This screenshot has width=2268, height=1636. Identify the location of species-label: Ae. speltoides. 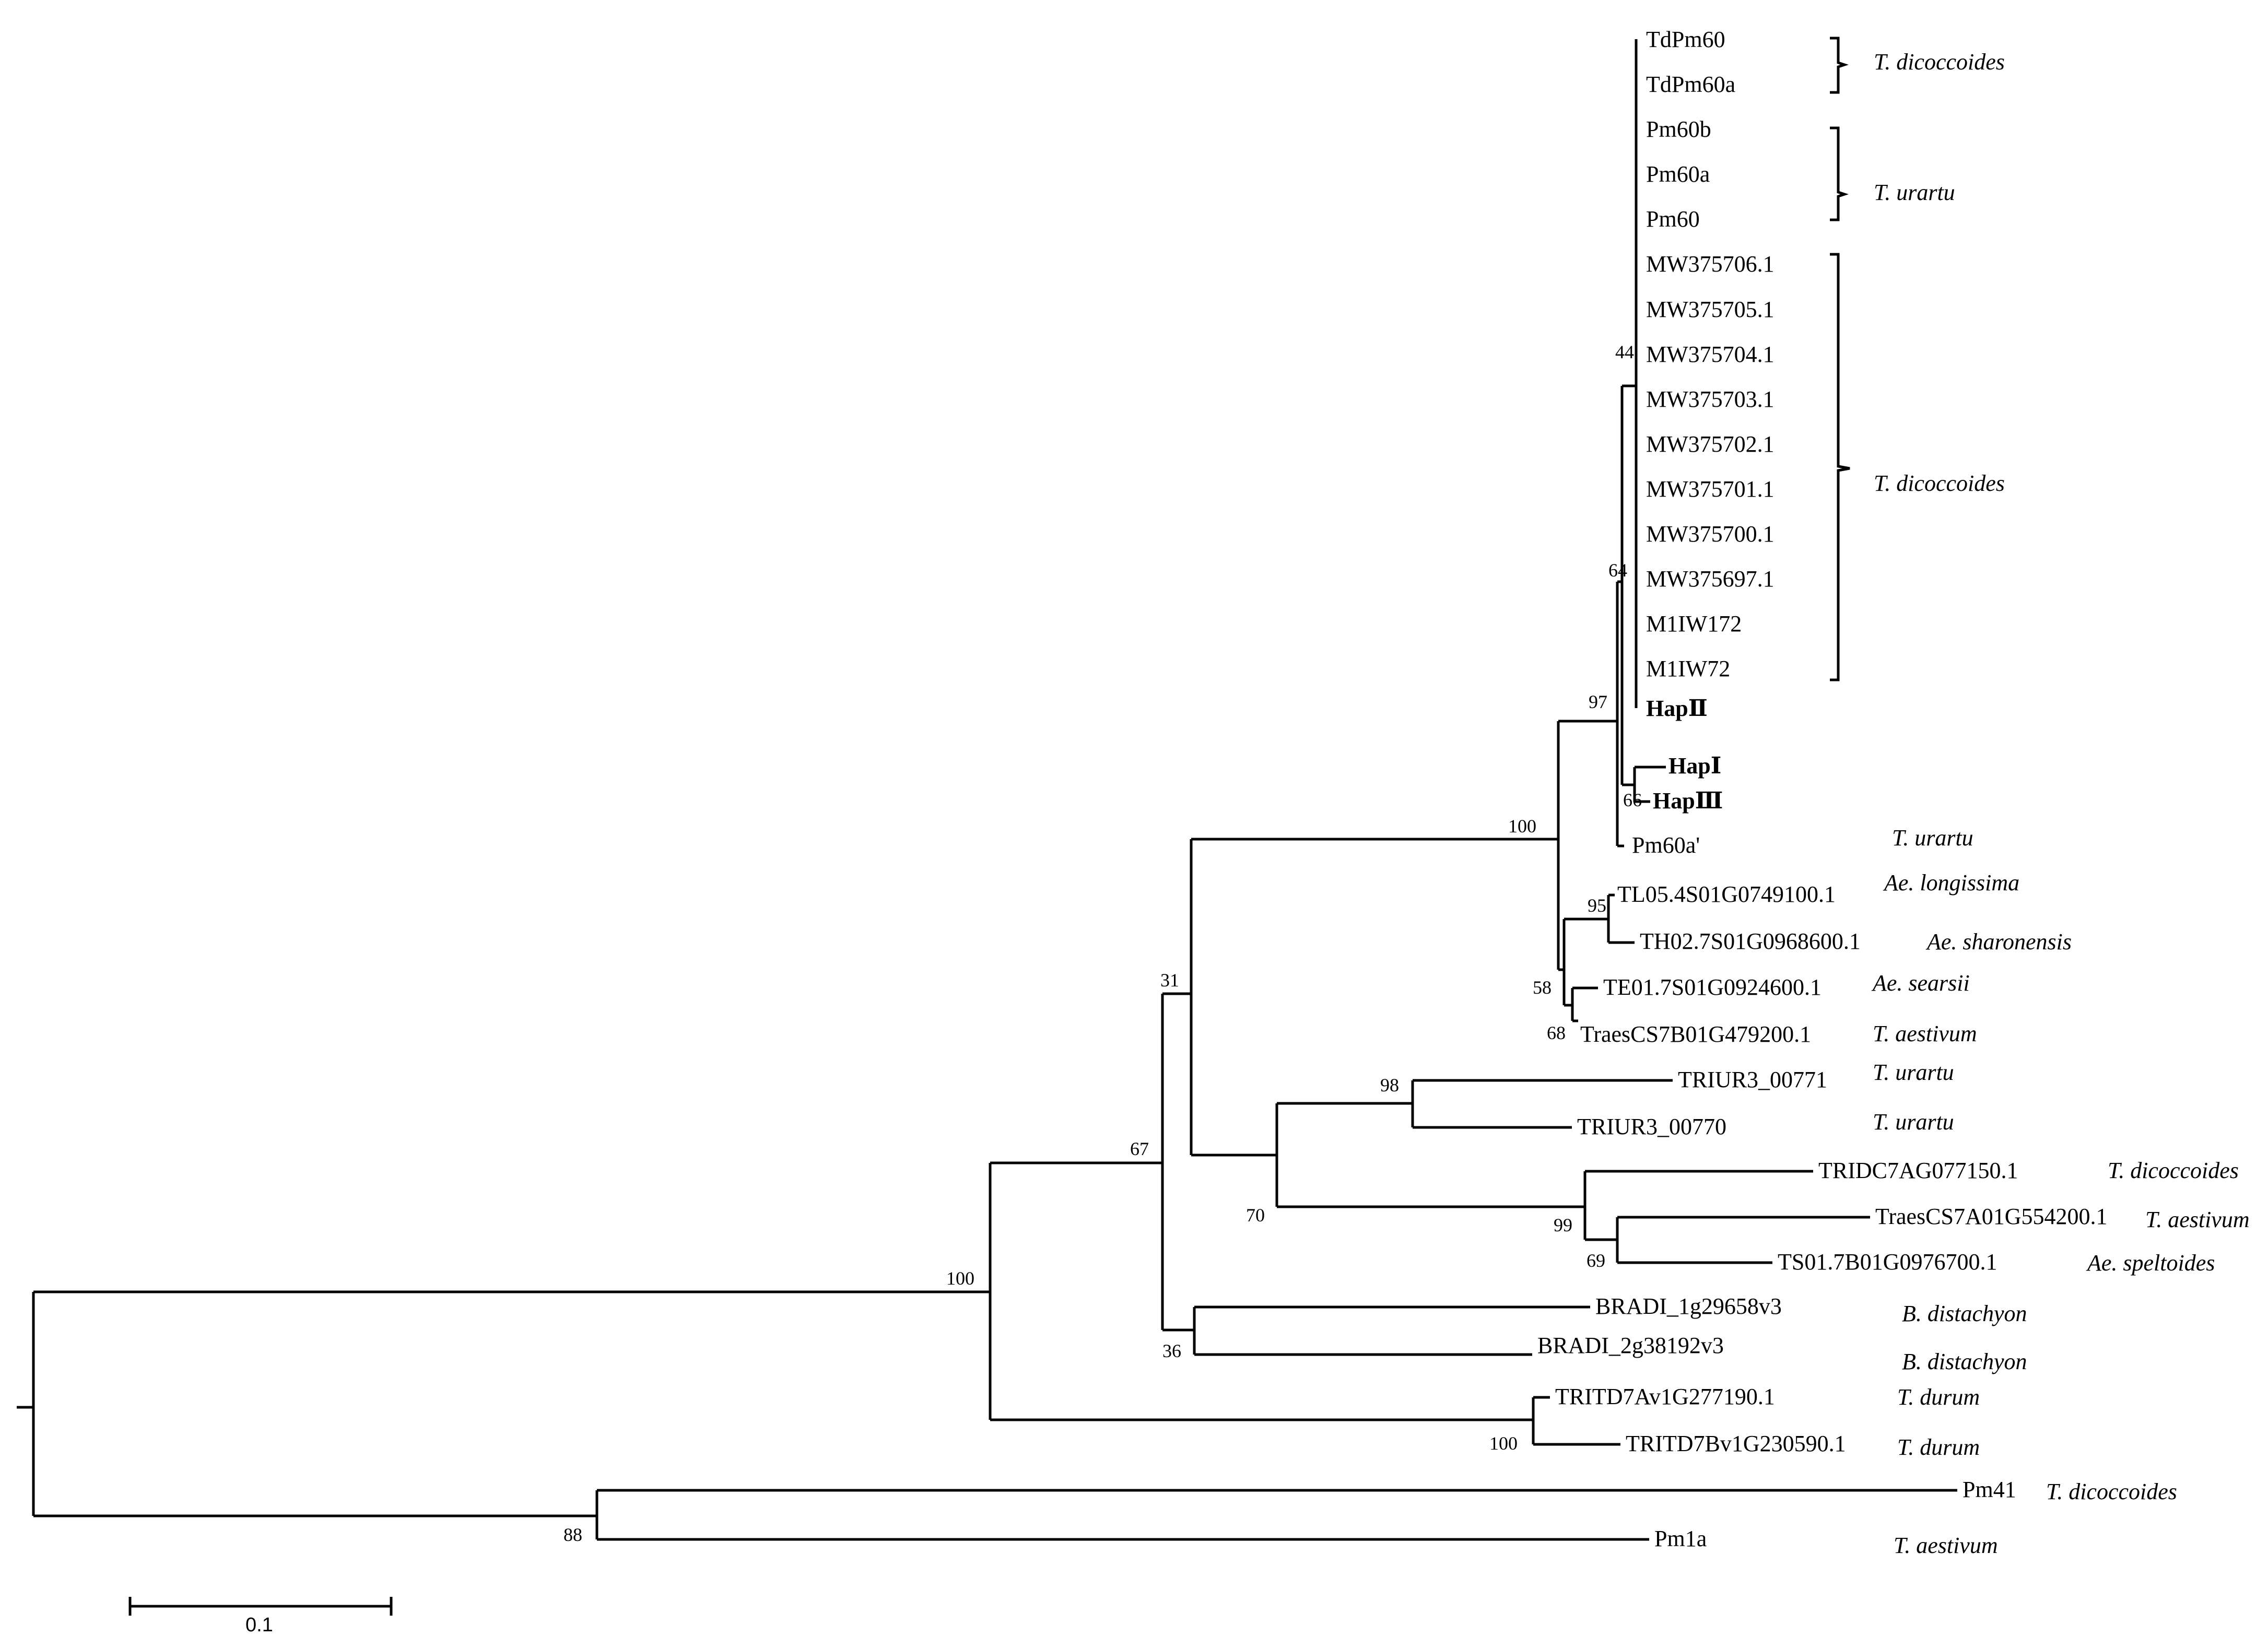
(2150, 1263).